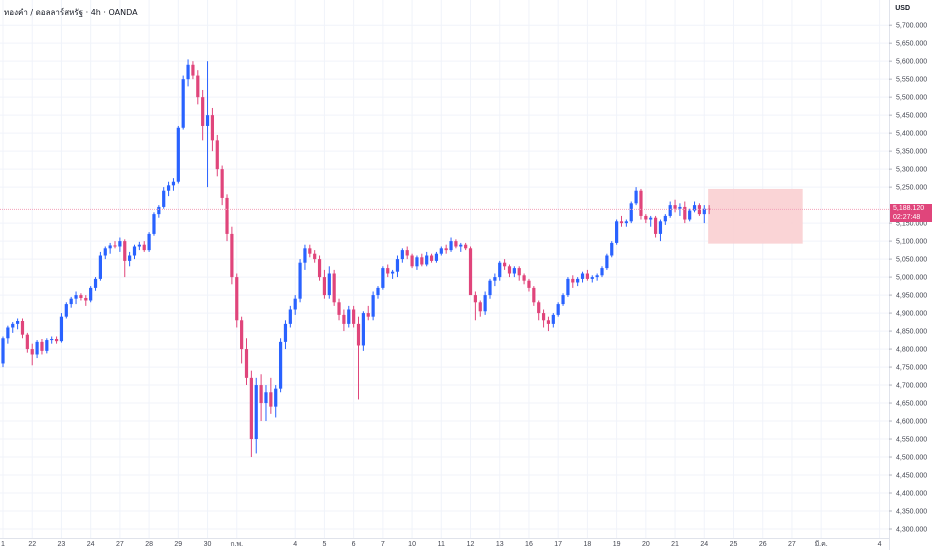 Image resolution: width=932 pixels, height=555 pixels. What do you see at coordinates (120, 544) in the screenshot?
I see `time-tick-label: 27` at bounding box center [120, 544].